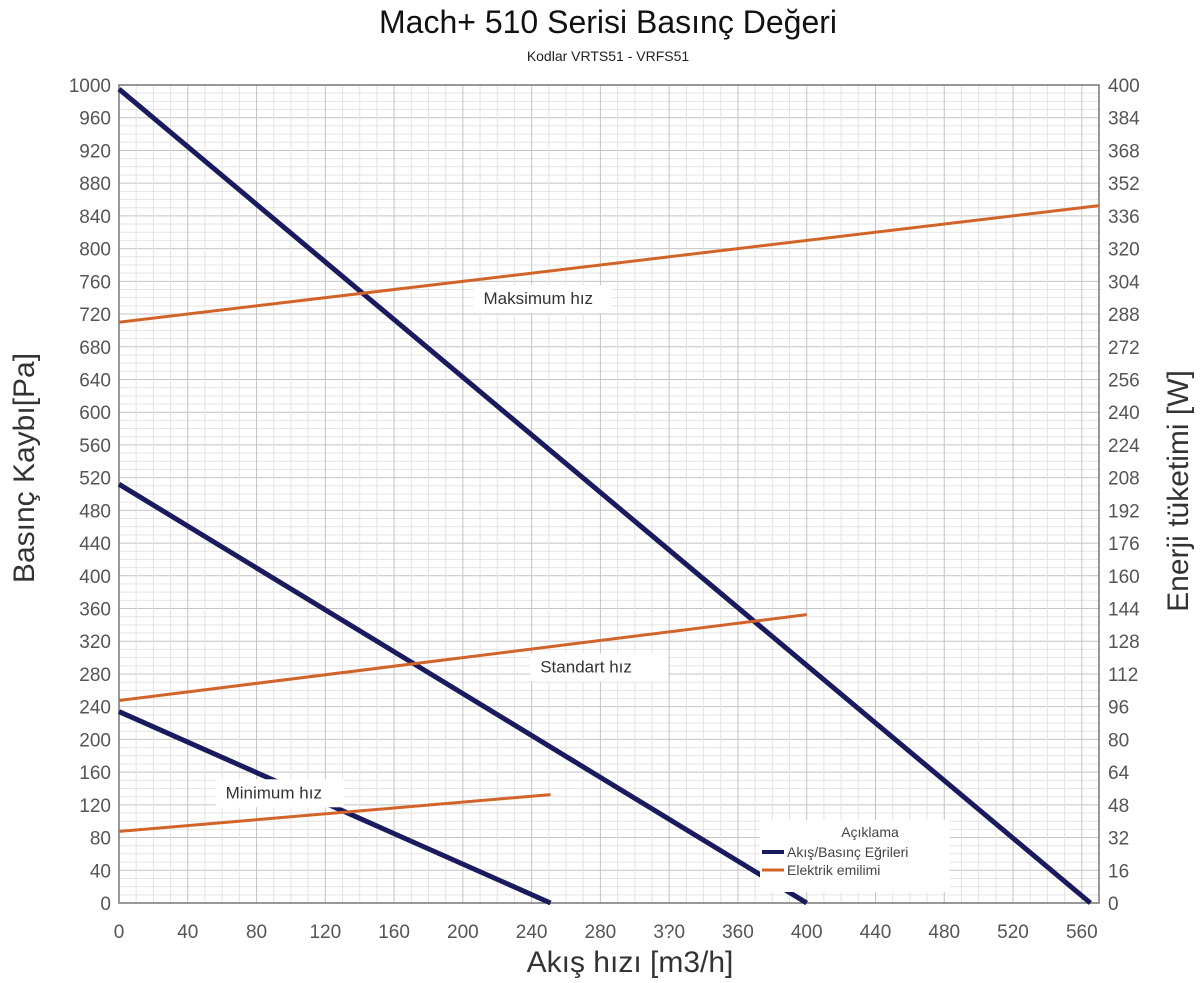  Describe the element at coordinates (1124, 151) in the screenshot. I see `y2-tick-label: 368` at that location.